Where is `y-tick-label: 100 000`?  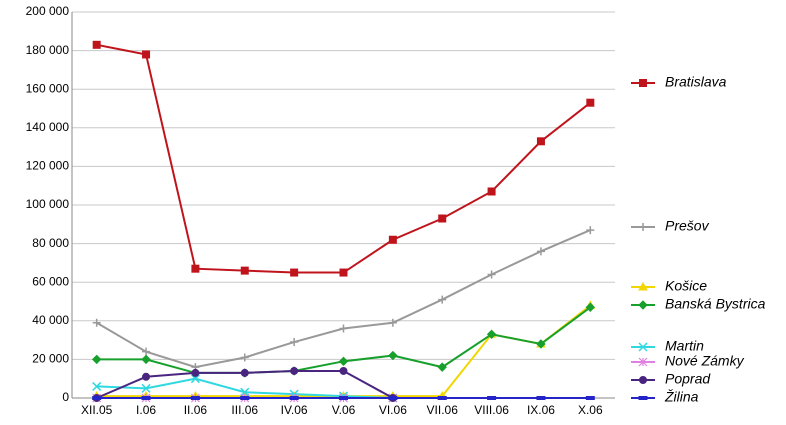
y-tick-label: 100 000 is located at coordinates (48, 204).